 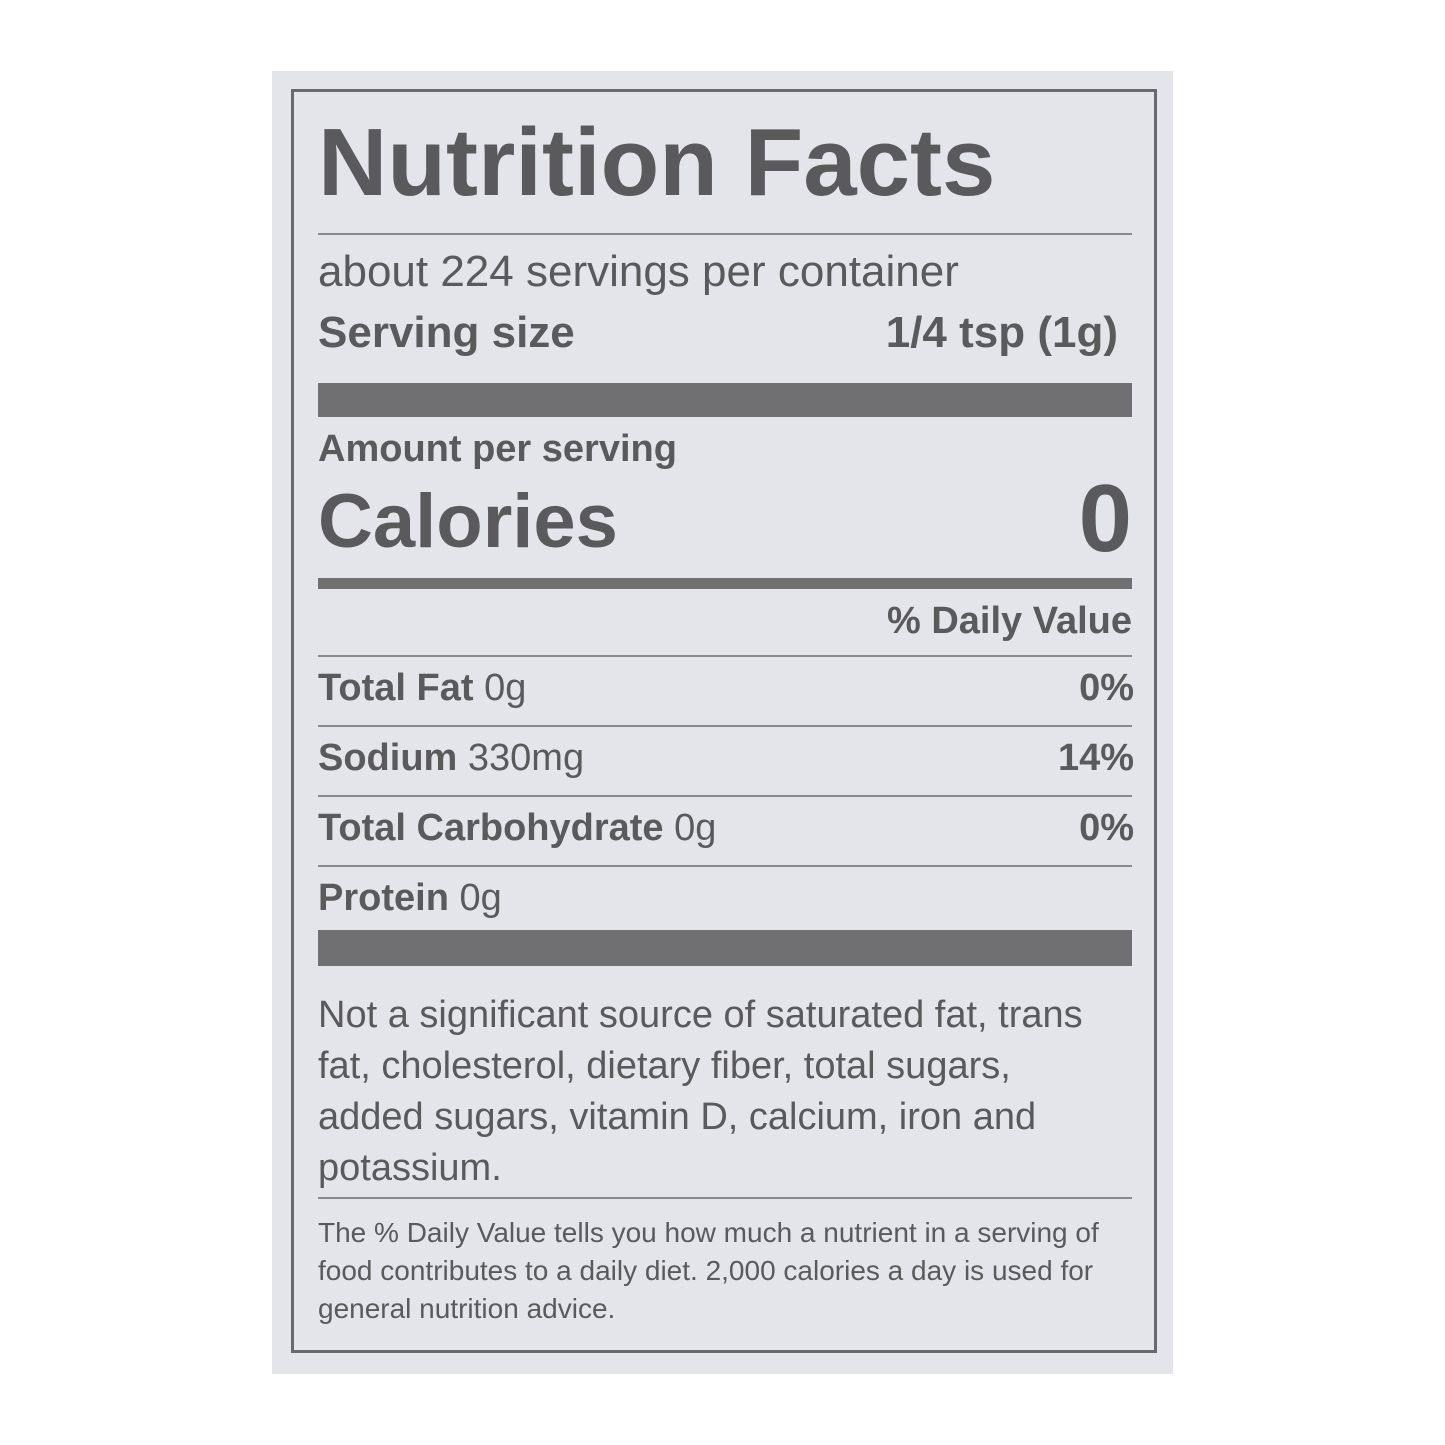 What do you see at coordinates (383, 898) in the screenshot?
I see `nutrient-name: Protein` at bounding box center [383, 898].